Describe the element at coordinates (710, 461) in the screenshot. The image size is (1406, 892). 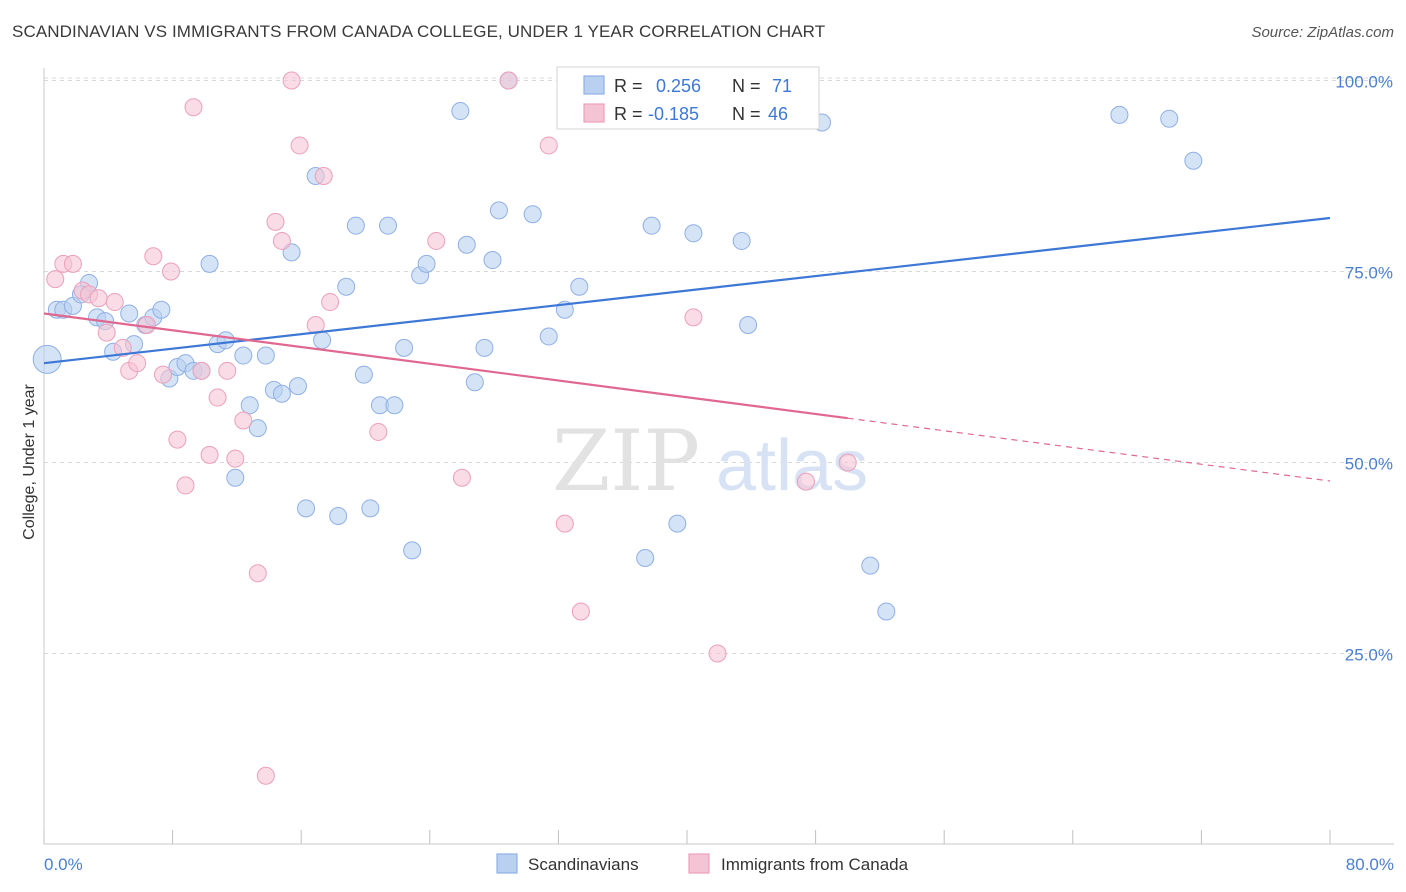
I see `watermark: ZIP atlas` at that location.